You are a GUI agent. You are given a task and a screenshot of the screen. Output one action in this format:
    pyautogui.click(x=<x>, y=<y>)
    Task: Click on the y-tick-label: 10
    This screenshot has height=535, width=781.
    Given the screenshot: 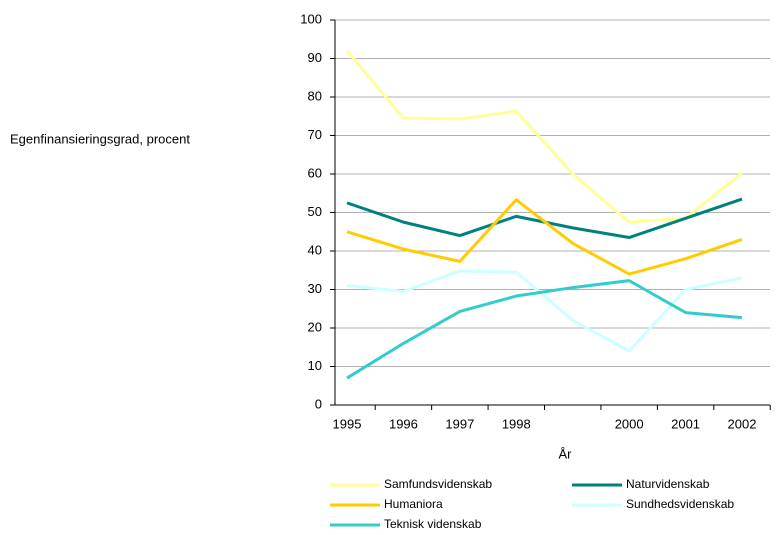 What is the action you would take?
    pyautogui.click(x=315, y=365)
    